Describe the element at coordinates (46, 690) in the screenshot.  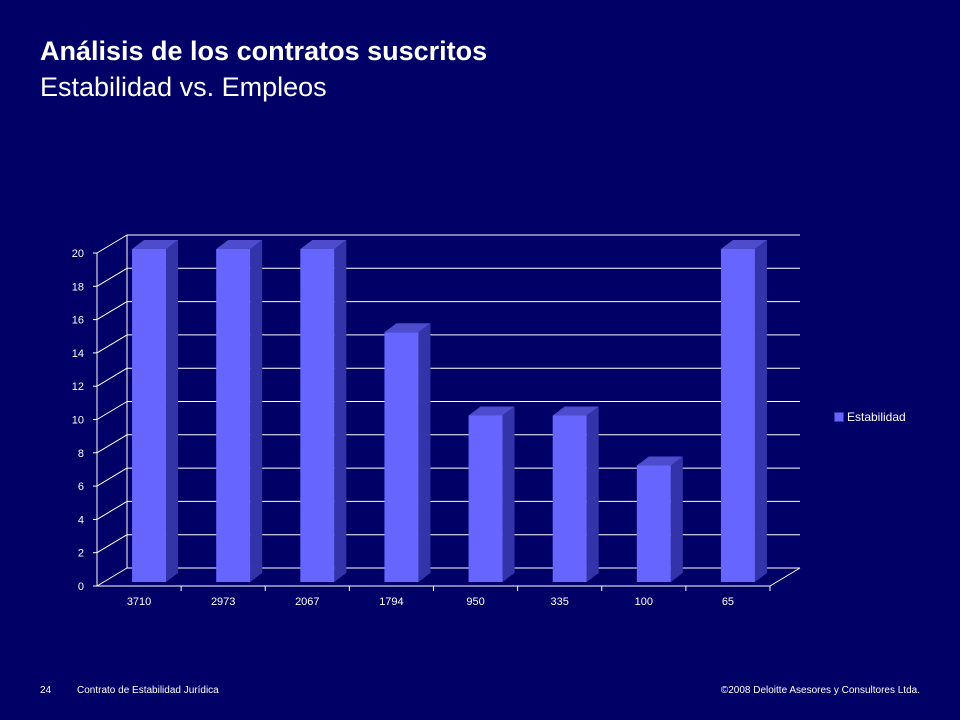
I see `footer-page-number: 24` at that location.